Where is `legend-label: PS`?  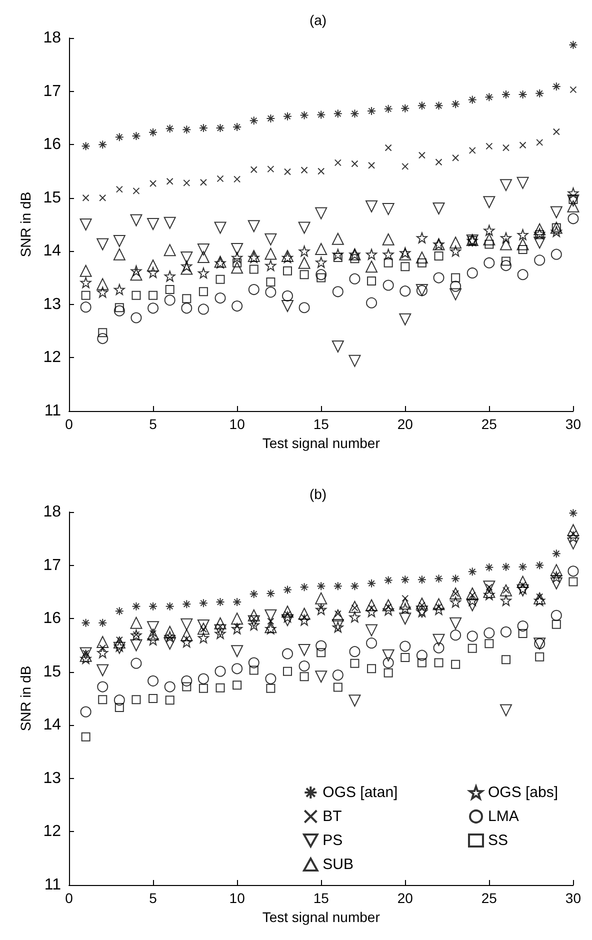 legend-label: PS is located at coordinates (332, 840).